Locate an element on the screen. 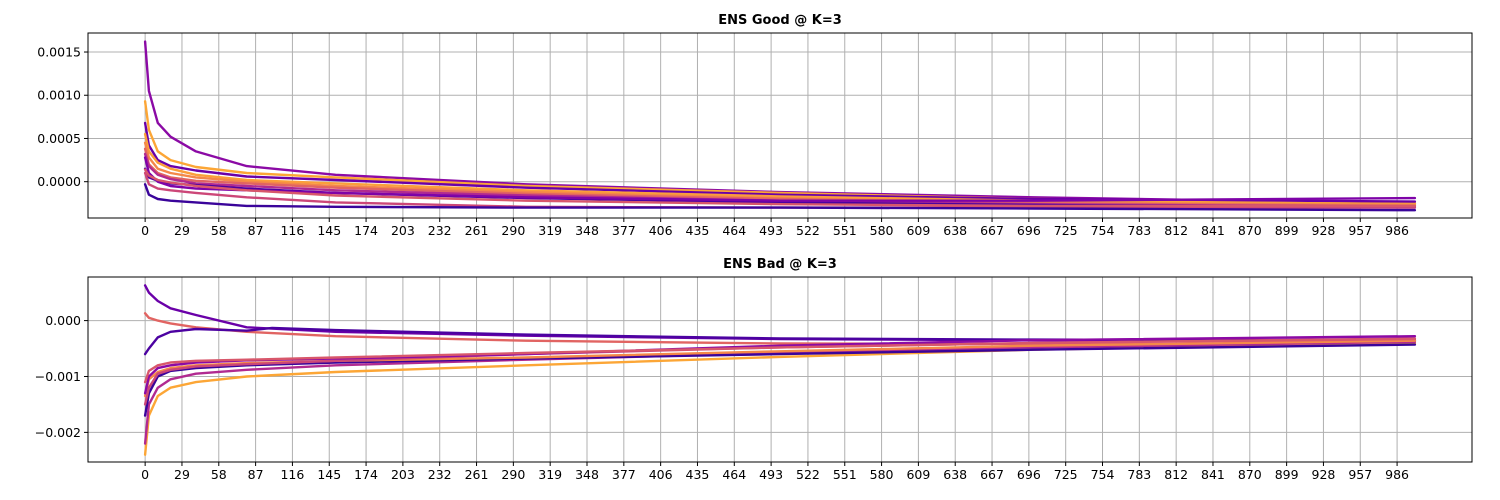 The image size is (1500, 500). x-tick-label: 667 is located at coordinates (992, 230).